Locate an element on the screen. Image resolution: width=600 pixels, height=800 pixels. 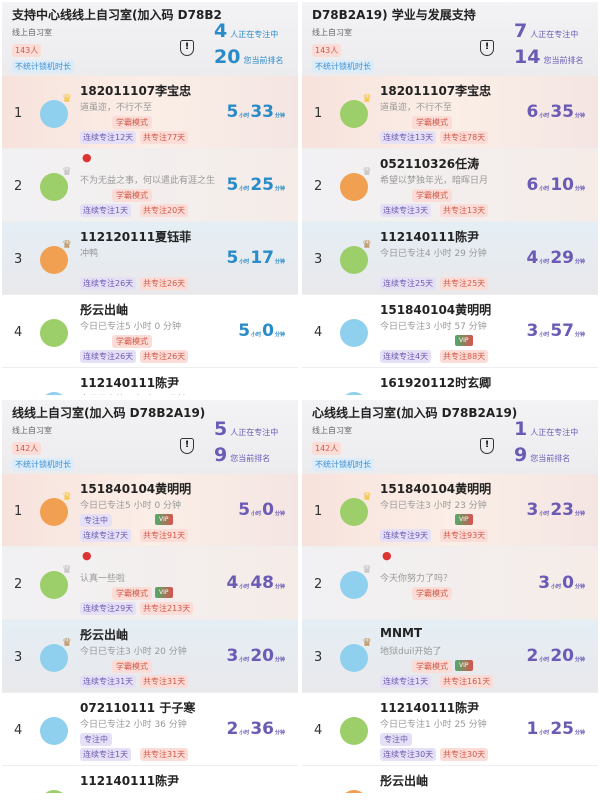
user-status: 今日已专注4 小时 29 分钟 is located at coordinates (433, 254).